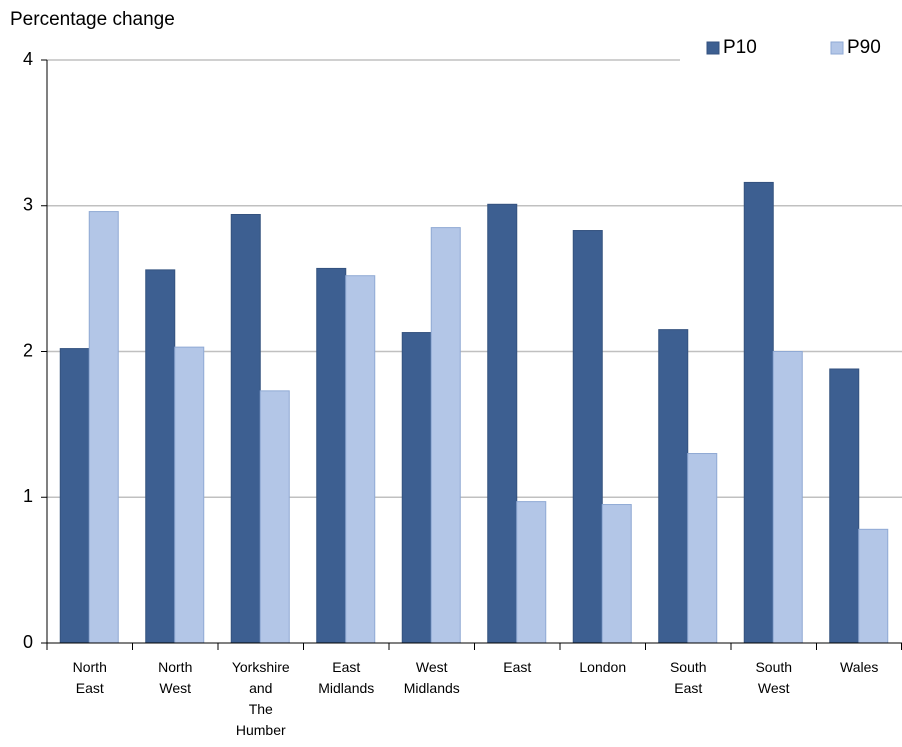 The width and height of the screenshot is (902, 747). Describe the element at coordinates (175, 677) in the screenshot. I see `x-tick-label: North West` at that location.